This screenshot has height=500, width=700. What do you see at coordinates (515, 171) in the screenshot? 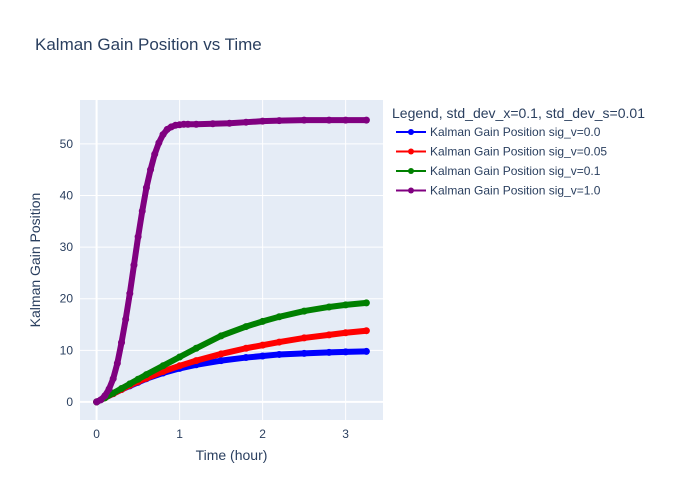
I see `legend-label: Kalman Gain Position sig_v=0.1` at bounding box center [515, 171].